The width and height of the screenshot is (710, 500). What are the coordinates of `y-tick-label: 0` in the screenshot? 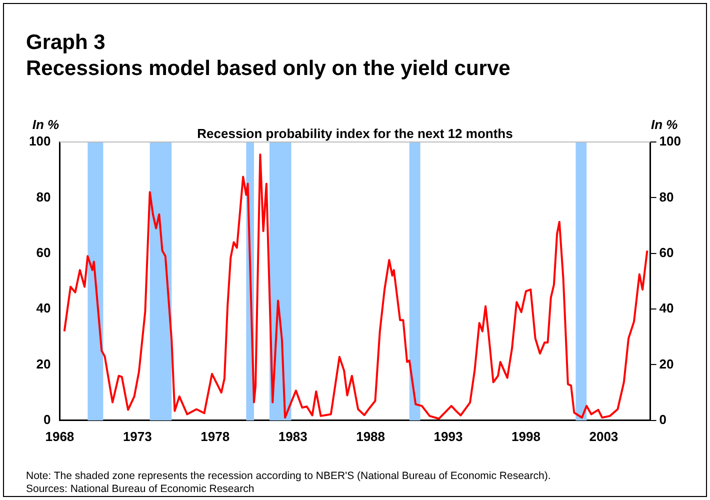 It's located at (47, 419).